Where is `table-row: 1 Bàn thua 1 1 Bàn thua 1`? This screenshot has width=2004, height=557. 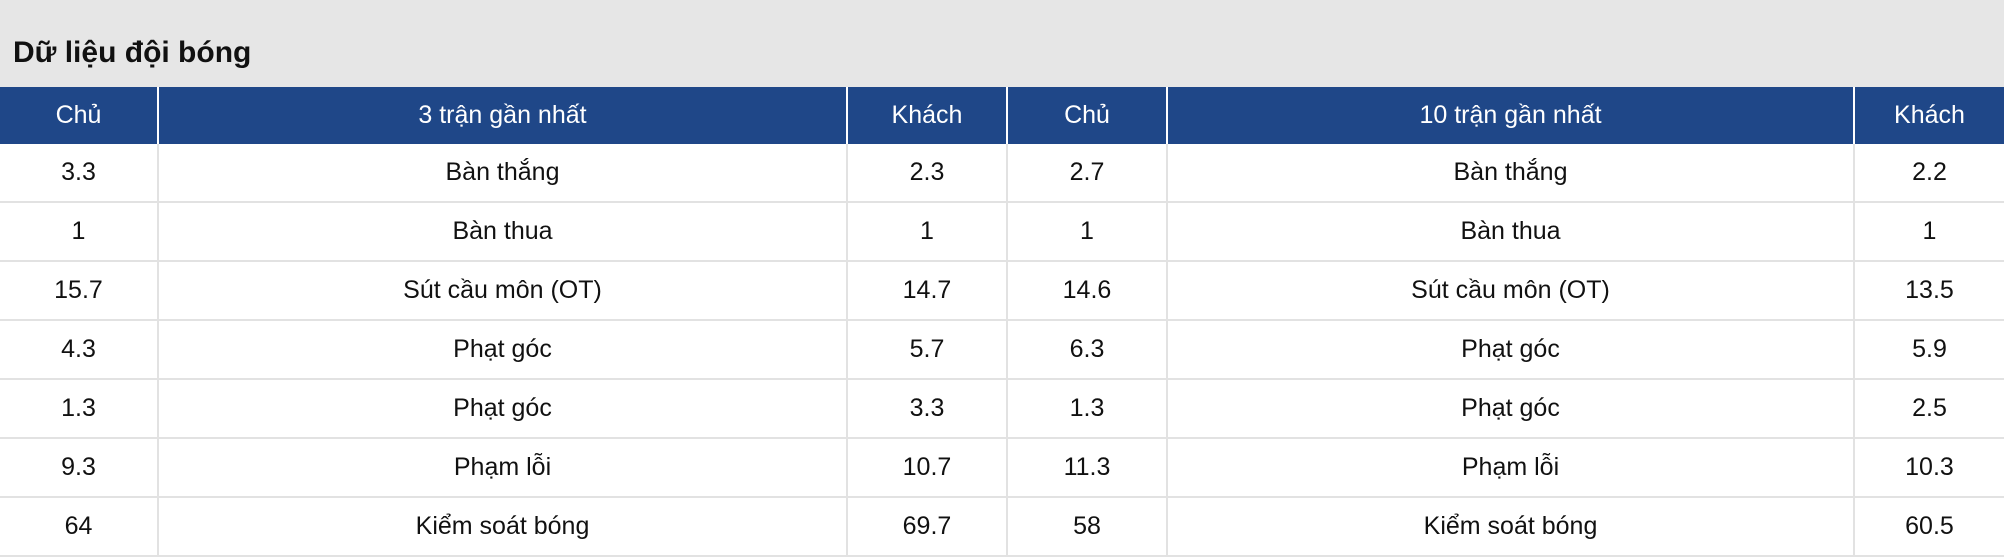 table-row: 1 Bàn thua 1 1 Bàn thua 1 is located at coordinates (1002, 232).